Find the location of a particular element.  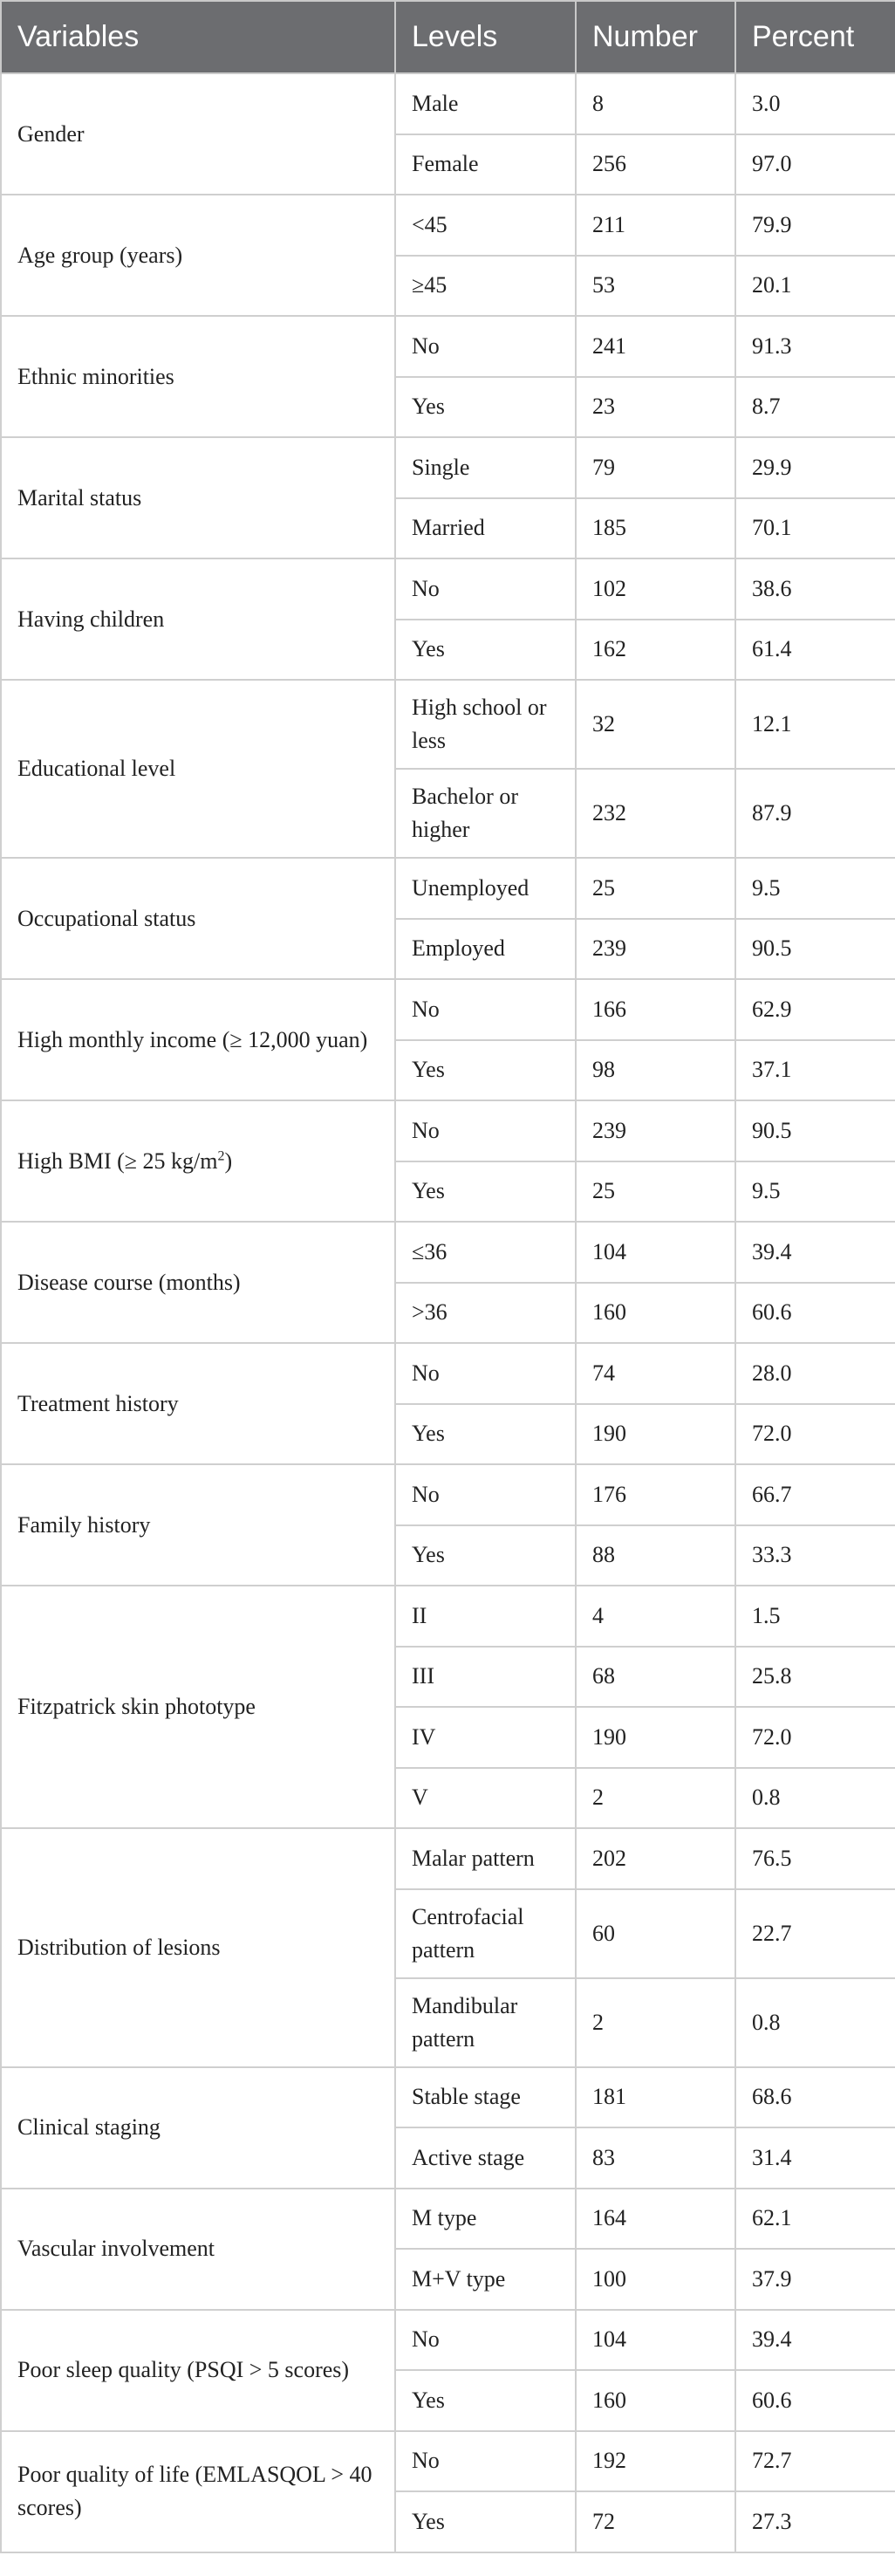

number-cell: 102 is located at coordinates (655, 589).